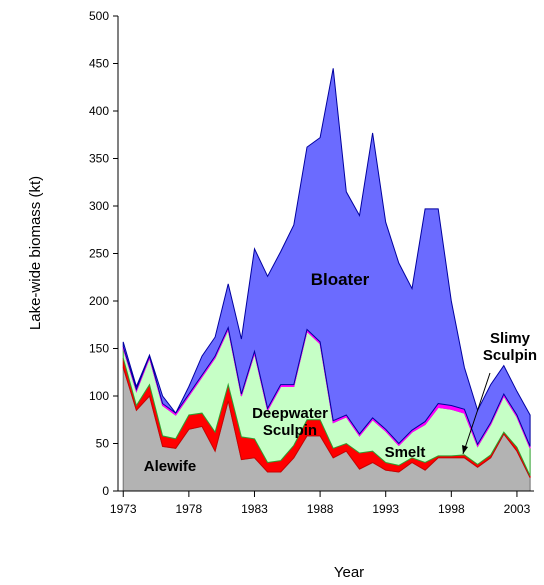 The height and width of the screenshot is (585, 544). Describe the element at coordinates (99, 254) in the screenshot. I see `y-tick-label: 250` at that location.